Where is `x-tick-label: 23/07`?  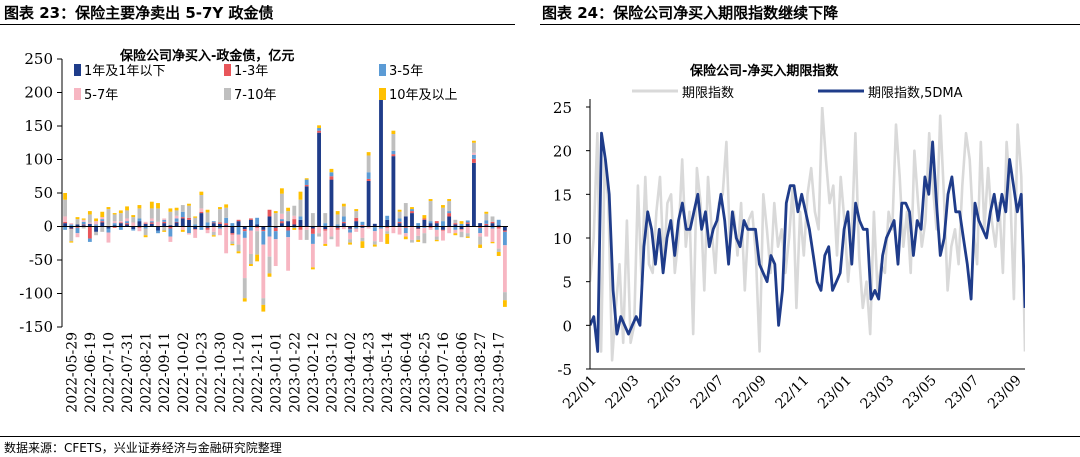
x-tick-label: 23/07 is located at coordinates (962, 393).